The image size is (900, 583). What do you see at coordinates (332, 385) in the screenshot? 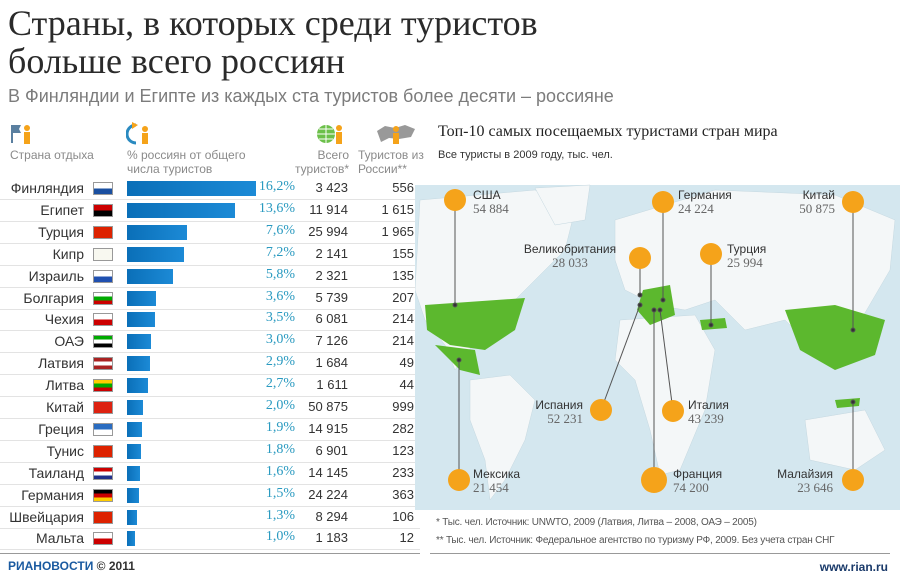
I see `total-tourists: 1 611` at bounding box center [332, 385].